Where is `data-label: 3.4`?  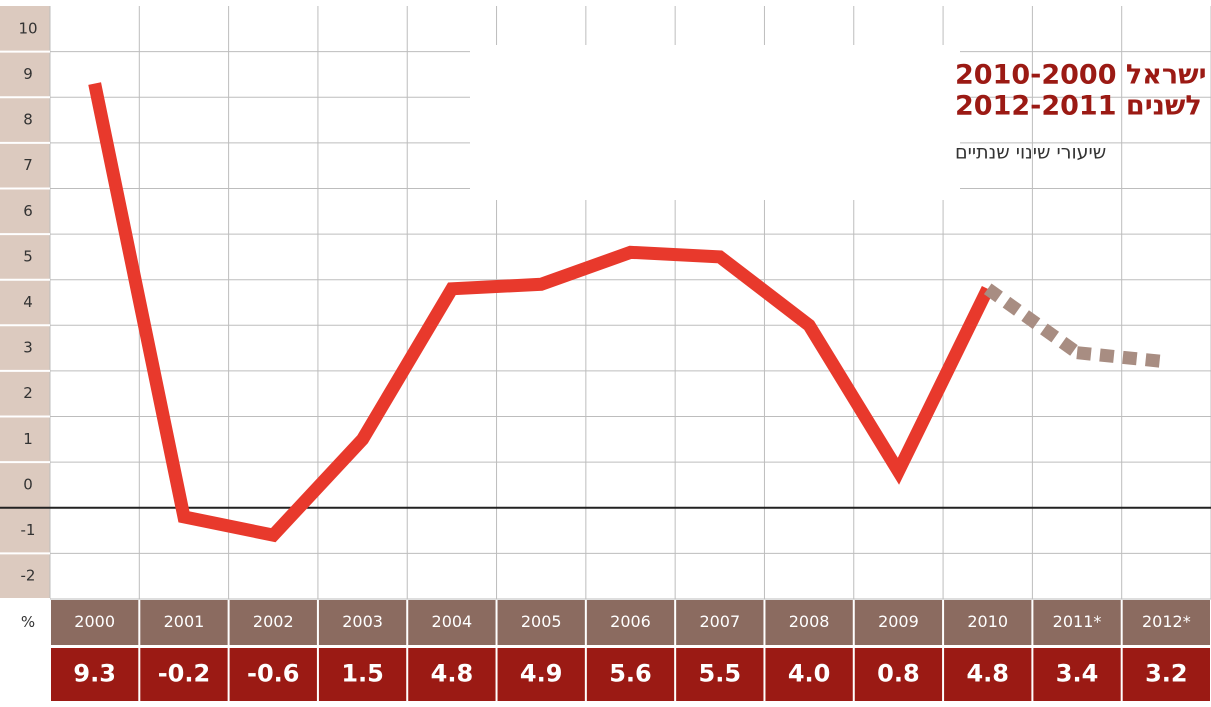
data-label: 3.4 is located at coordinates (1077, 674).